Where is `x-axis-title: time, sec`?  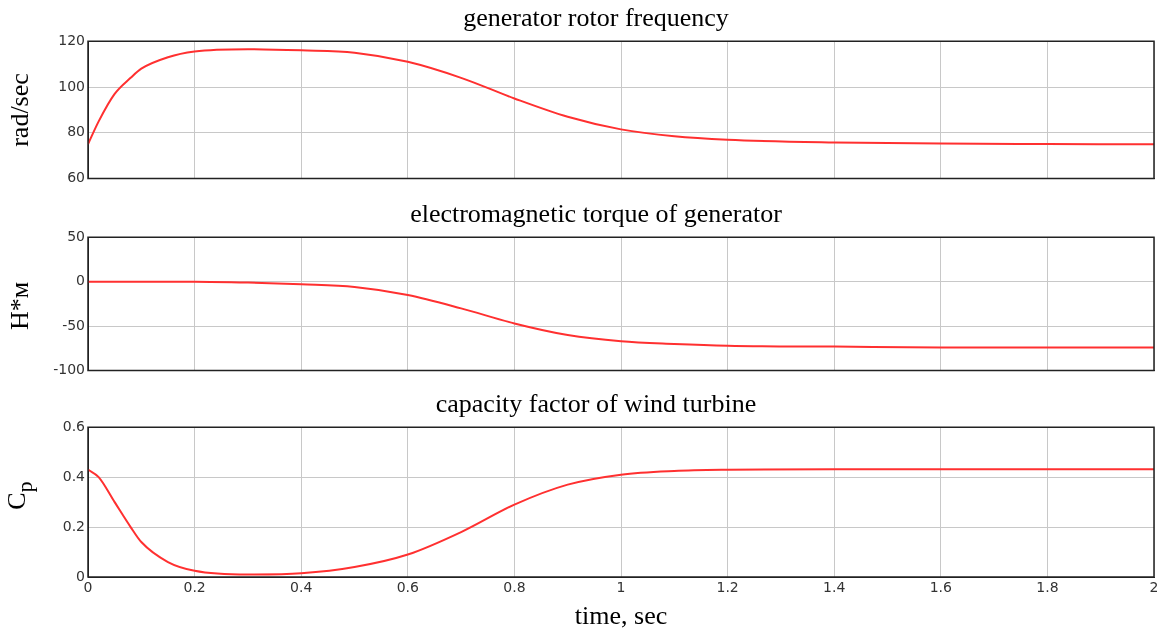 x-axis-title: time, sec is located at coordinates (621, 616).